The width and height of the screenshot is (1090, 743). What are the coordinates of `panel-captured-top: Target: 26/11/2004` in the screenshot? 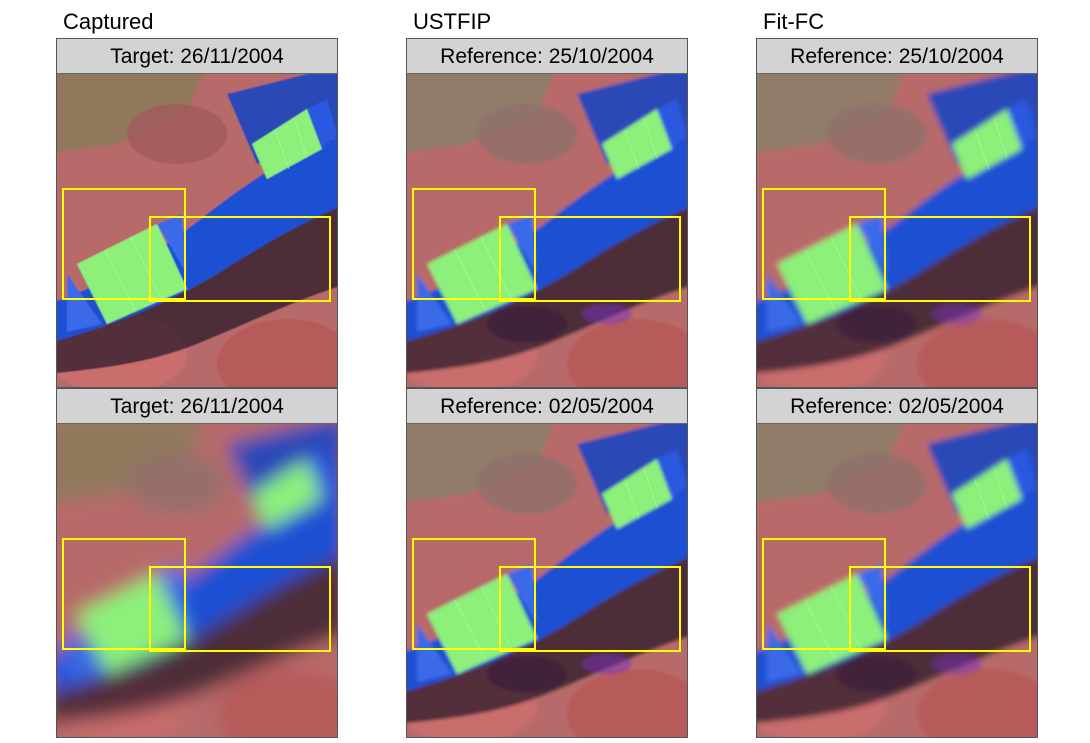 It's located at (197, 213).